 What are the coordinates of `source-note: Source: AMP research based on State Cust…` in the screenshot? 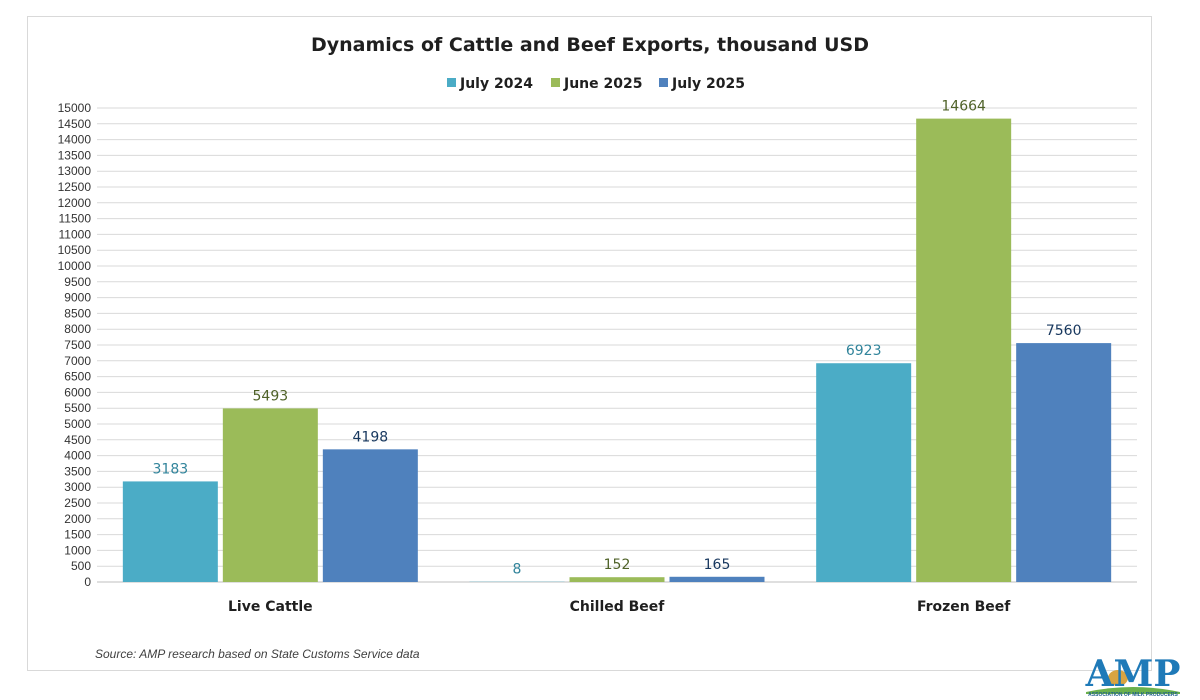 It's located at (257, 654).